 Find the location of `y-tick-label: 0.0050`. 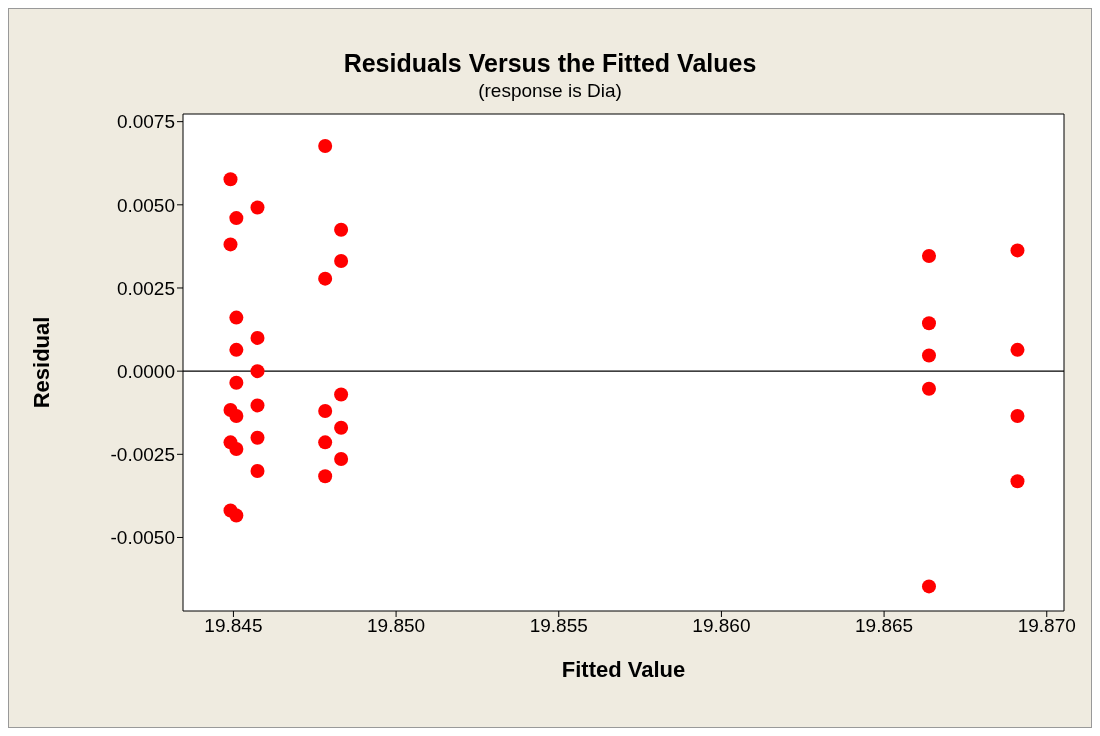

y-tick-label: 0.0050 is located at coordinates (145, 205).